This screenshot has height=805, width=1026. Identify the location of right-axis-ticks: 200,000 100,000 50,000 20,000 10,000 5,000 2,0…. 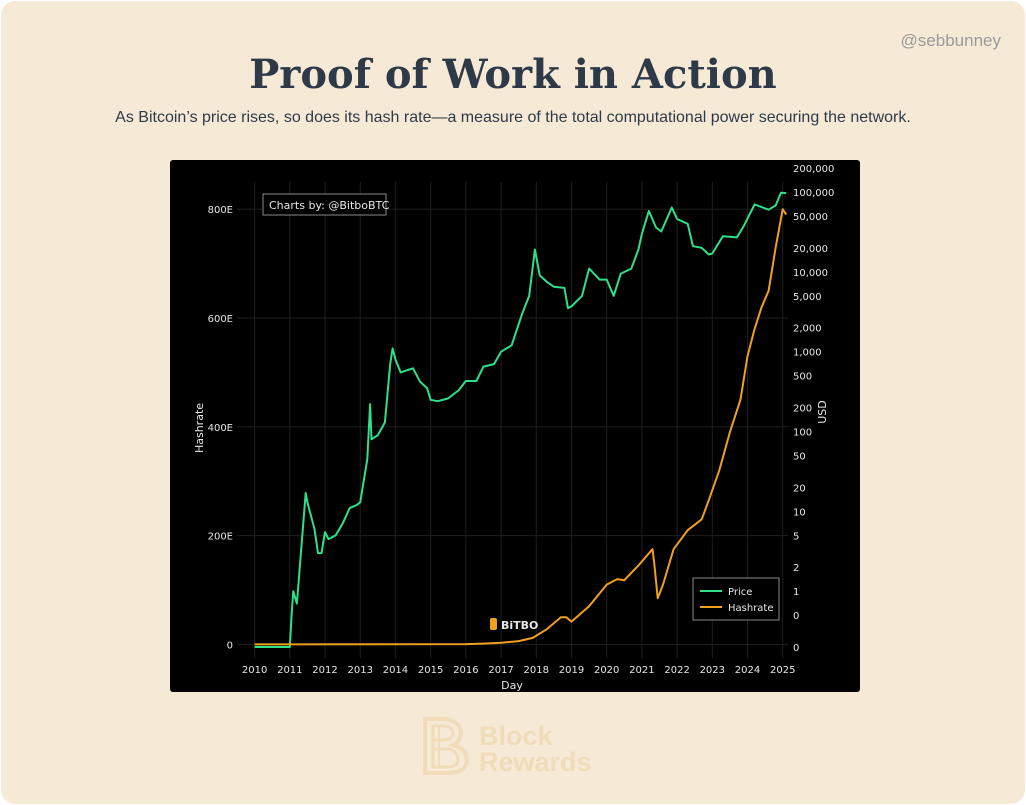
(813, 409).